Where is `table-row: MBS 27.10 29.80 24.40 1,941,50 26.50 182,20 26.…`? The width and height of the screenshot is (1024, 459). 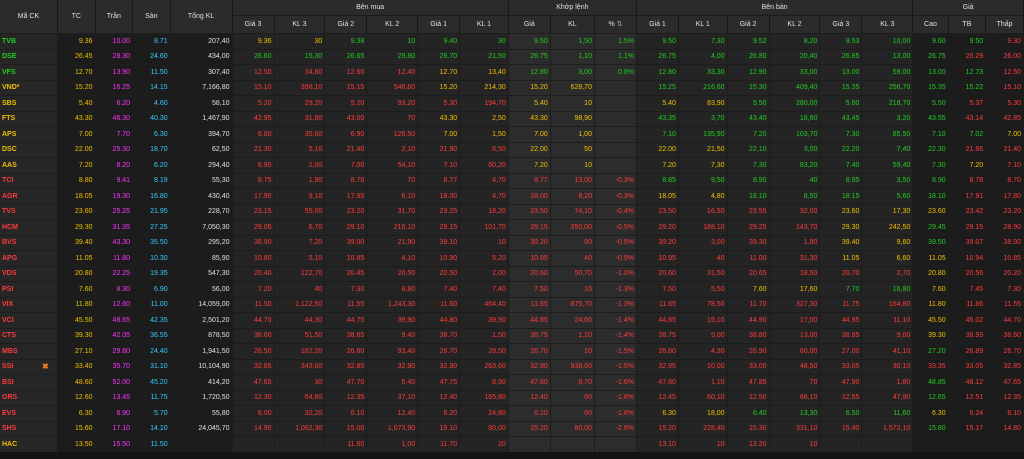 table-row: MBS 27.10 29.80 24.40 1,941,50 26.50 182,20 26.… is located at coordinates (512, 351).